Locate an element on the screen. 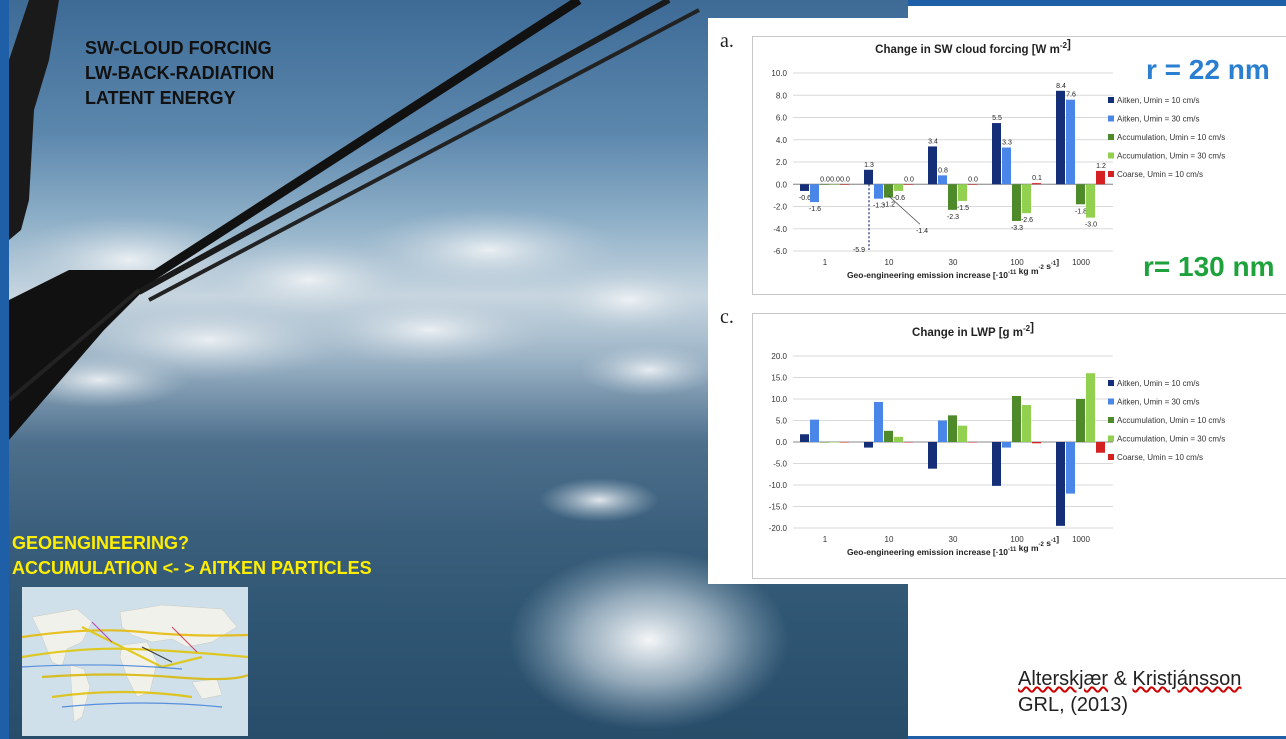 The height and width of the screenshot is (739, 1286). data-label: -0.6 is located at coordinates (899, 198).